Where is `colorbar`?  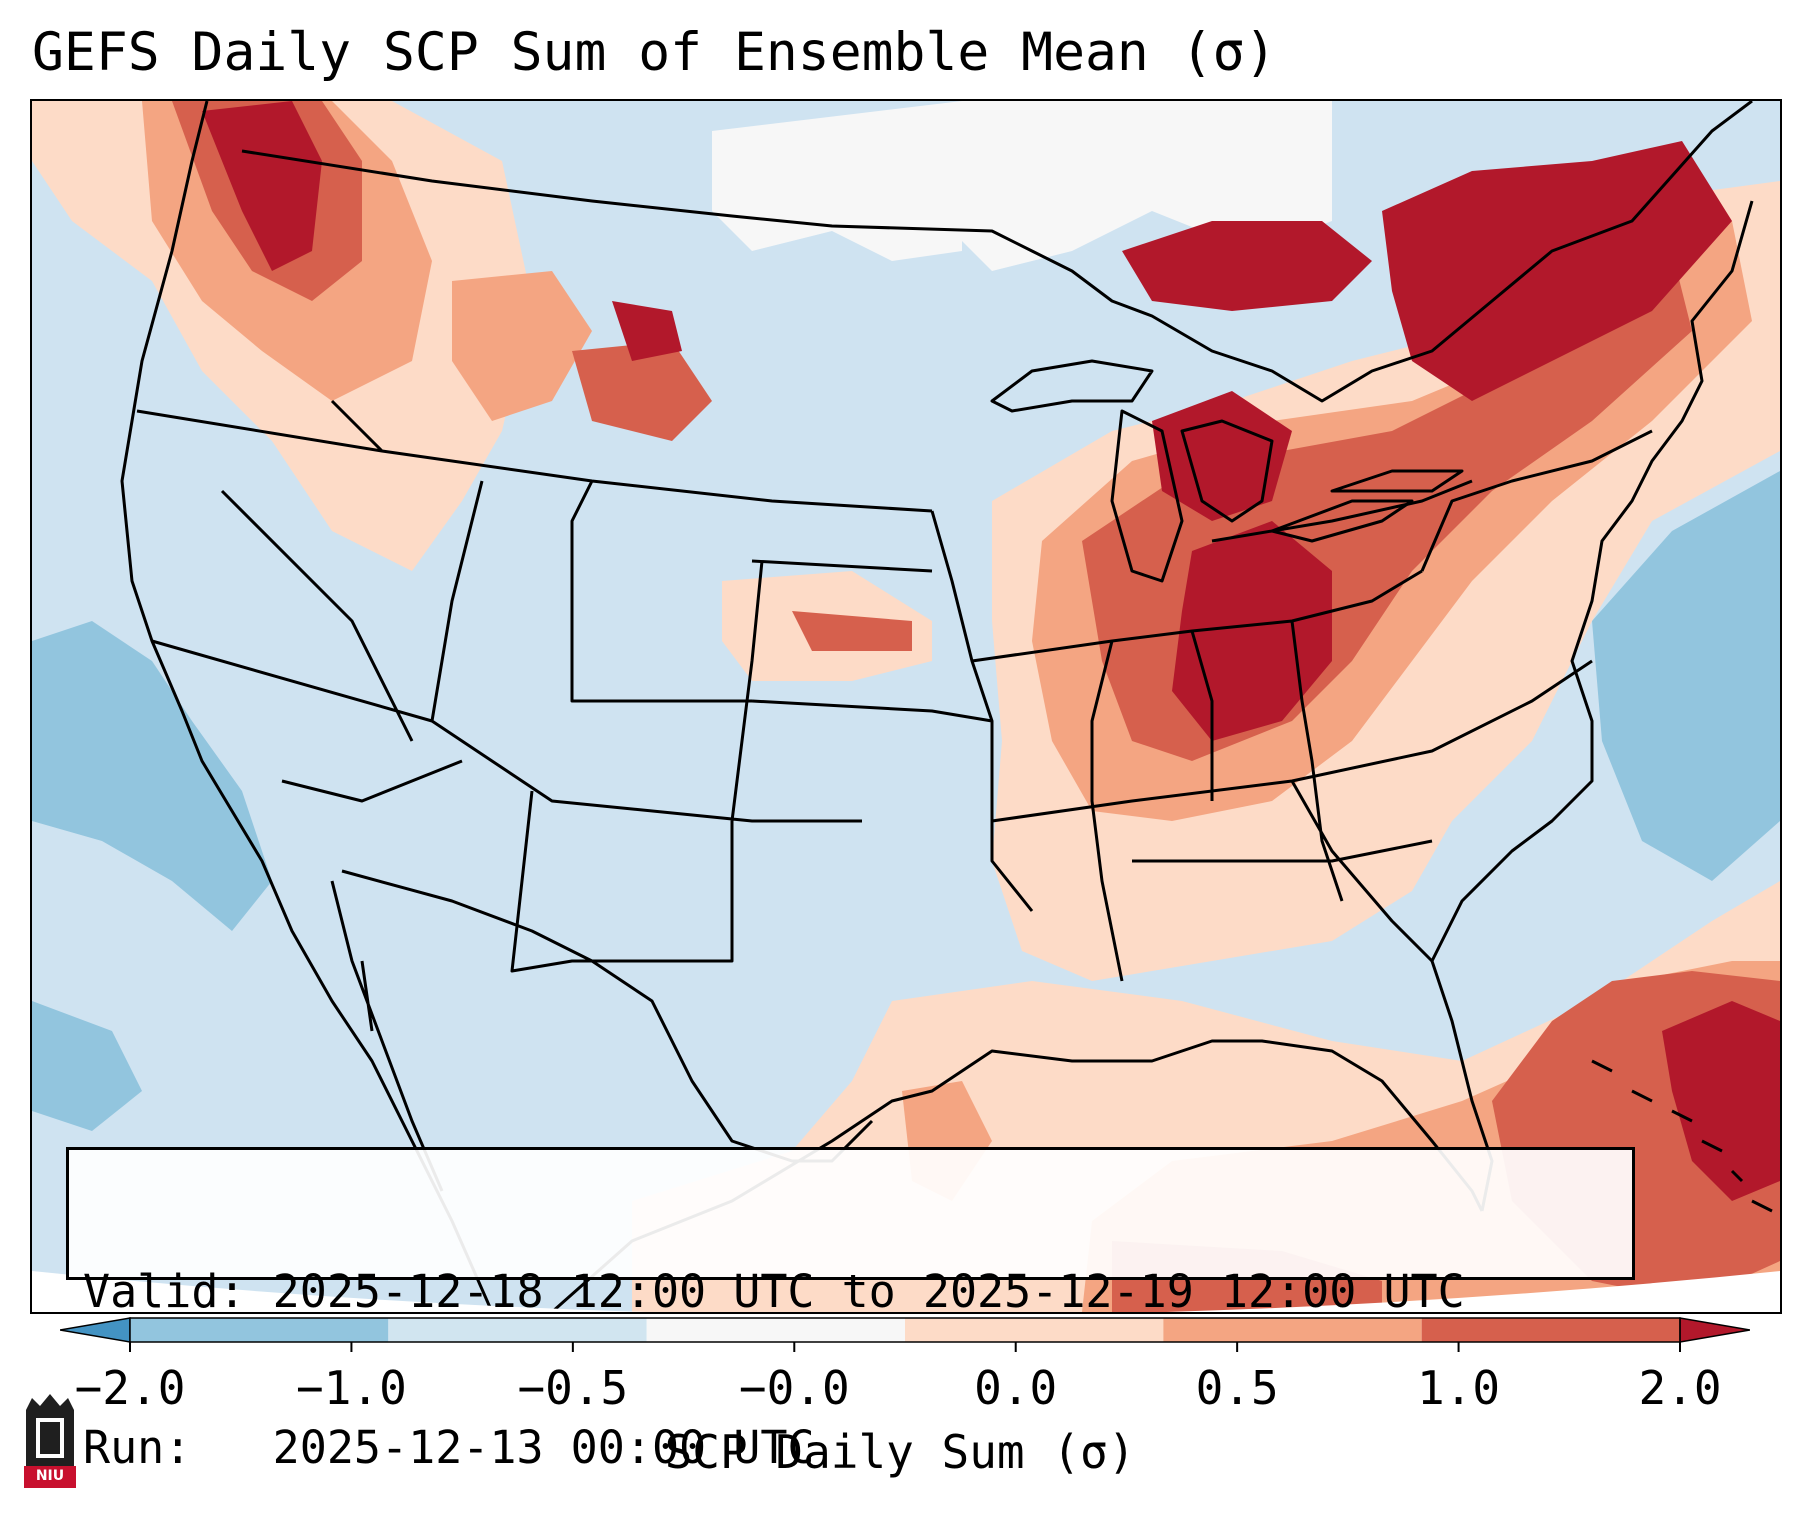
colorbar is located at coordinates (905, 1334).